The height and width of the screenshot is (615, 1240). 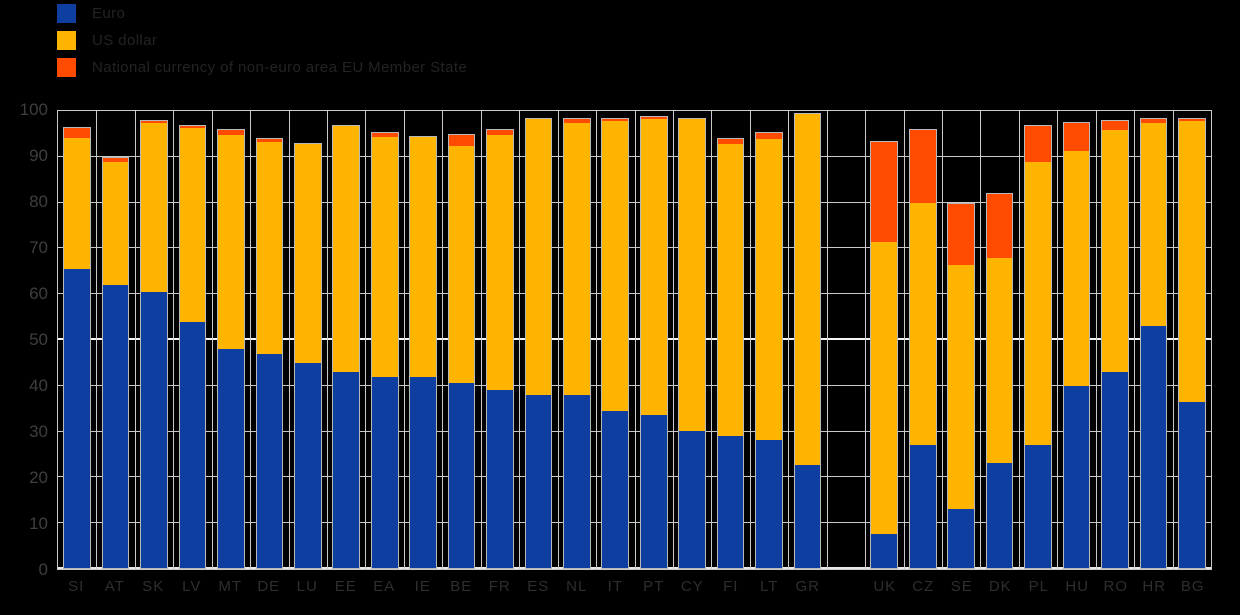 What do you see at coordinates (538, 343) in the screenshot?
I see `bar-ES` at bounding box center [538, 343].